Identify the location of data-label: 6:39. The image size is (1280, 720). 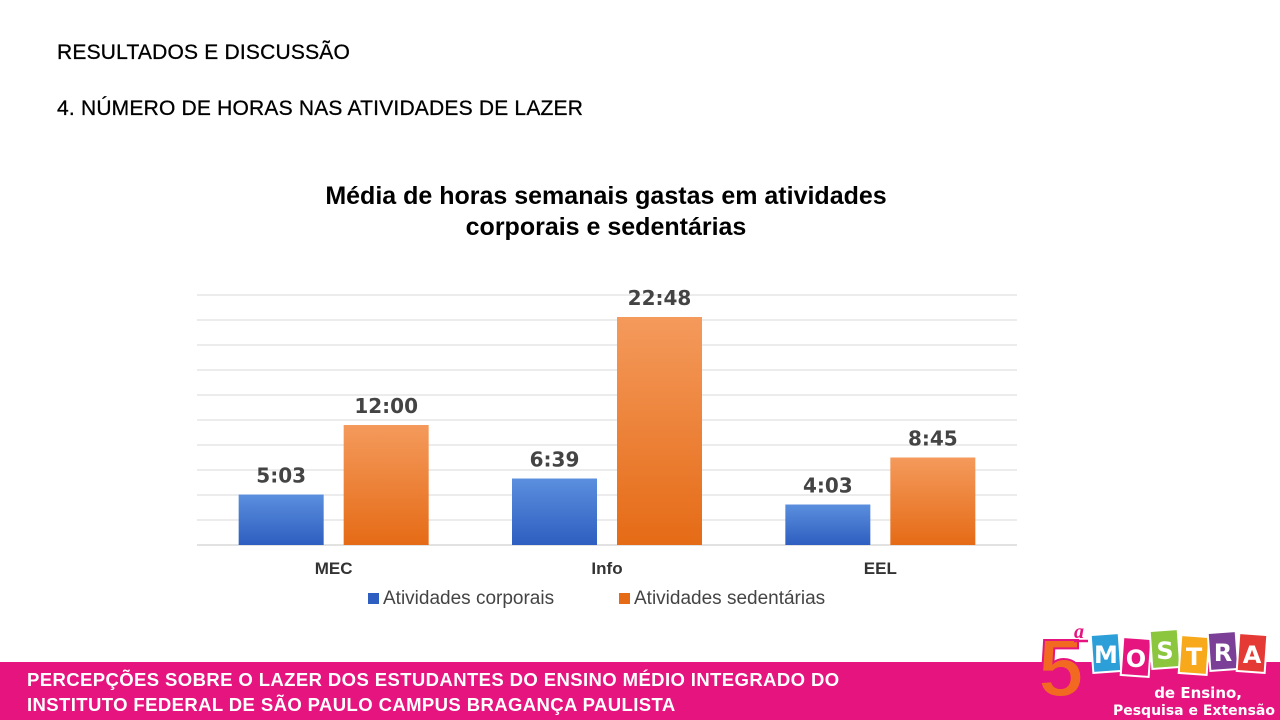
(555, 460).